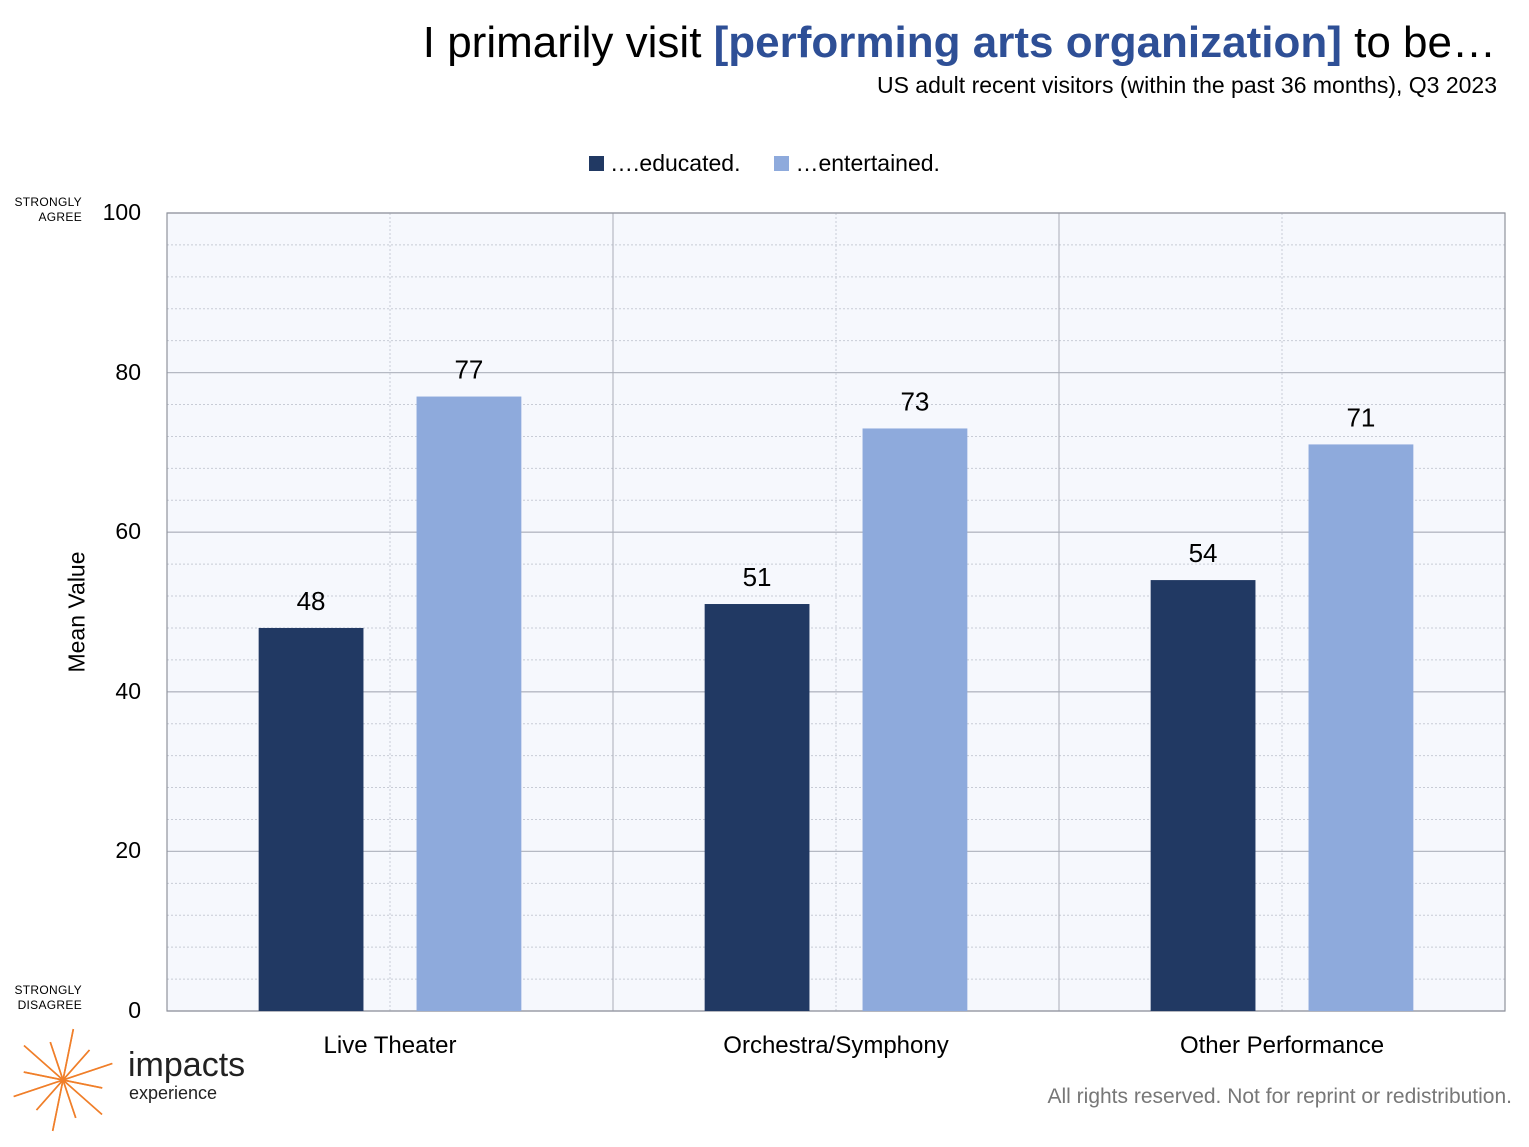  I want to click on anchor-top-label: STRONGLY AGREE, so click(48, 209).